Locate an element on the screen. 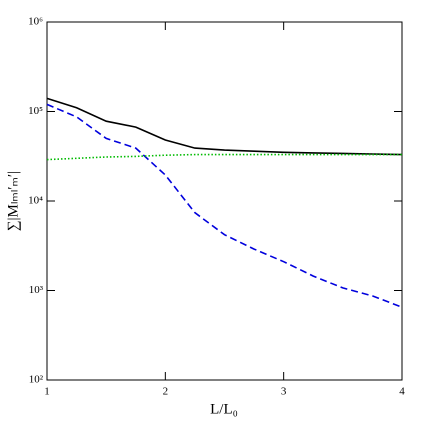 The height and width of the screenshot is (425, 425). x-tick-label: 3 is located at coordinates (284, 392).